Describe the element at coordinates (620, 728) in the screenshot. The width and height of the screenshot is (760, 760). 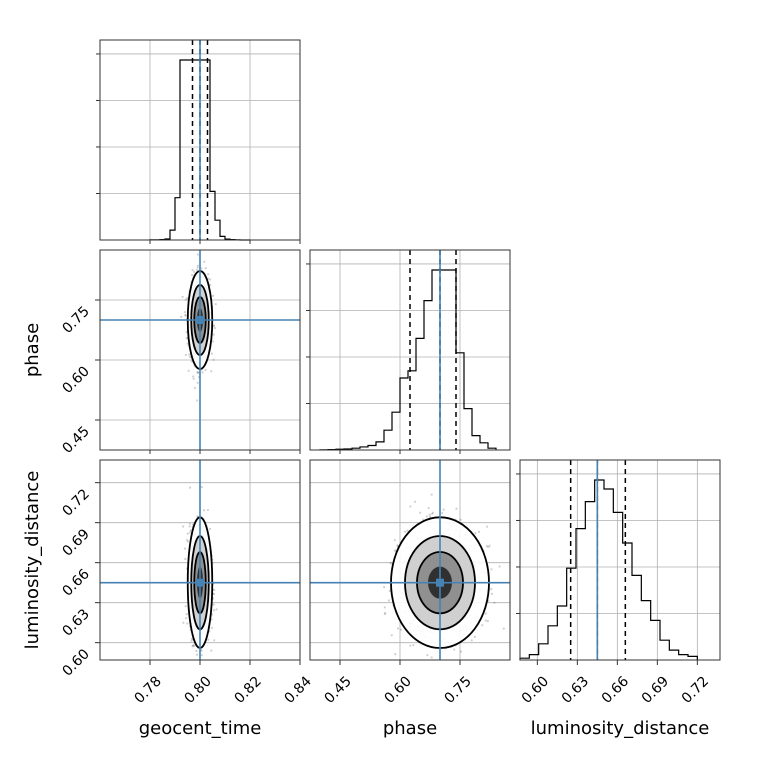
I see `x-axis-label-luminosity-distance: luminosity_distance` at that location.